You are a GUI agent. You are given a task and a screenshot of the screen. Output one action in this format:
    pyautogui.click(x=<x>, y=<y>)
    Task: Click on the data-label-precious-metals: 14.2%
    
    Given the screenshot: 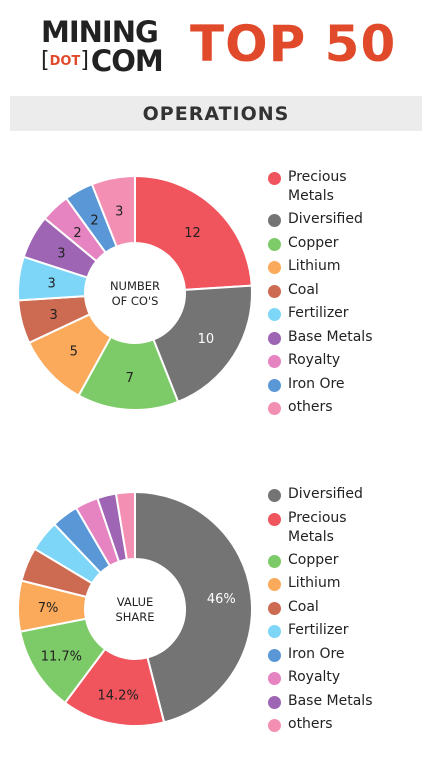 What is the action you would take?
    pyautogui.click(x=118, y=695)
    